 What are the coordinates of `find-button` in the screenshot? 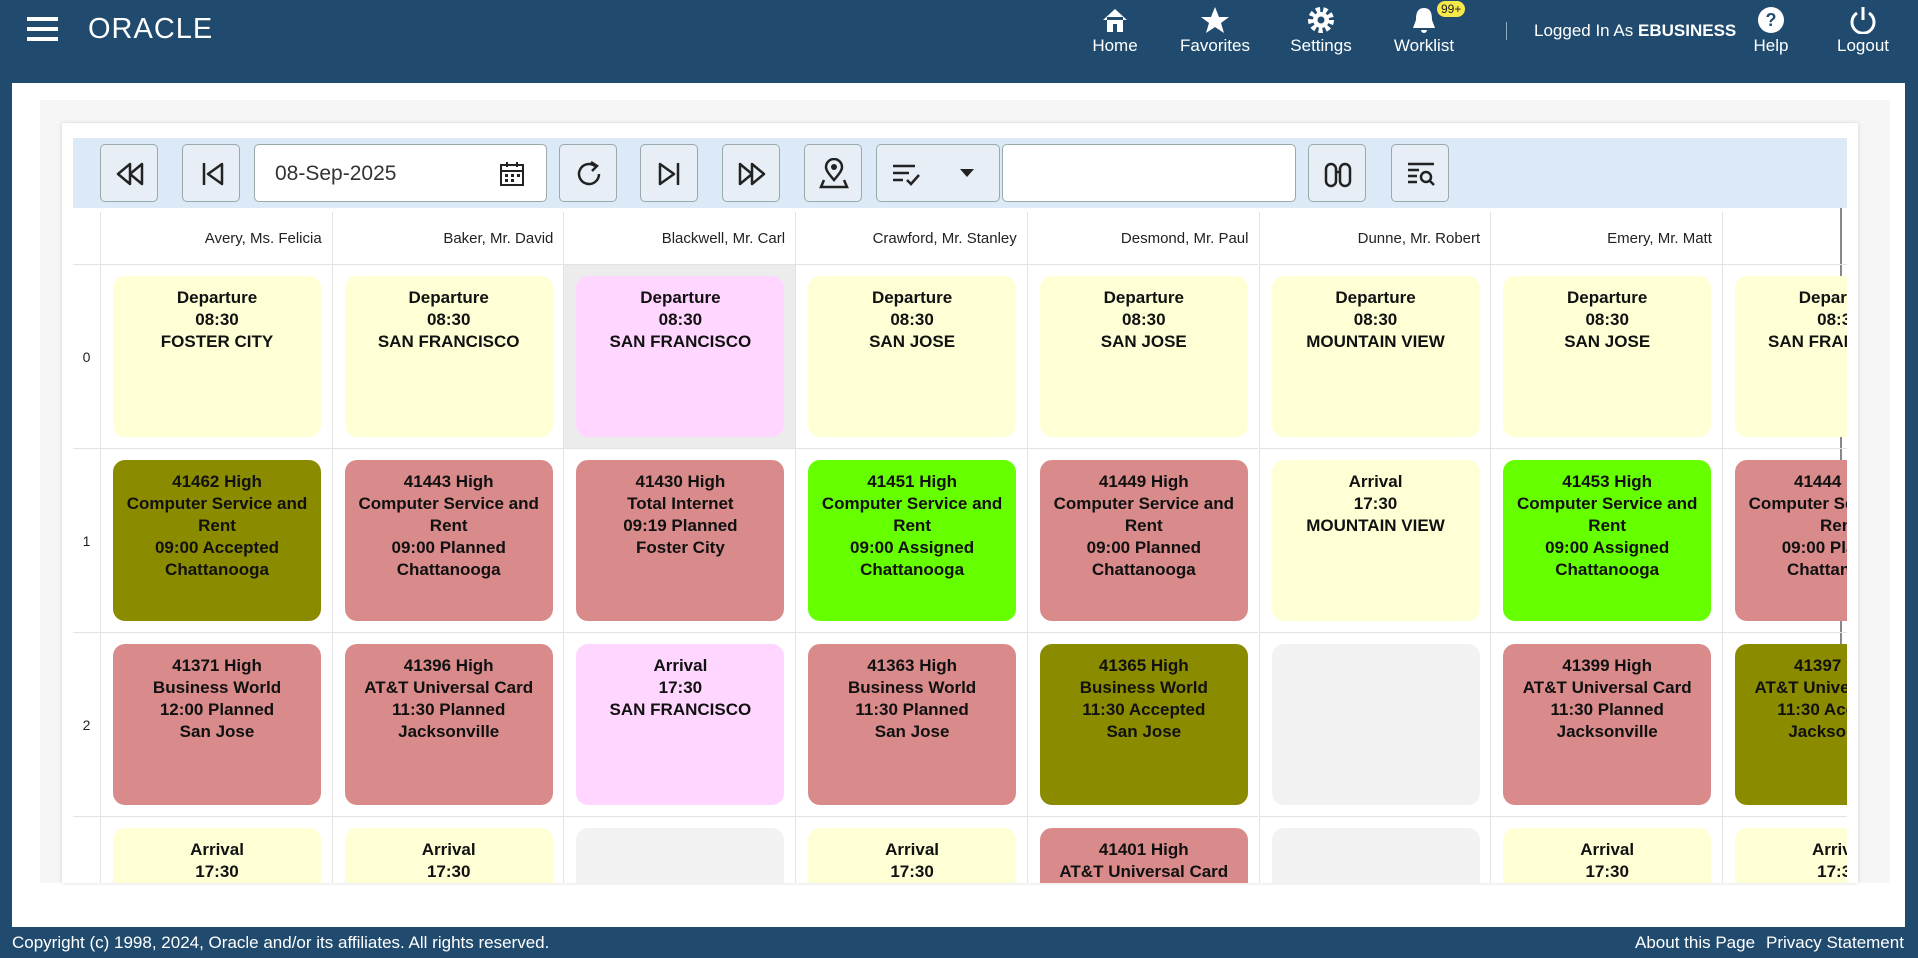 It's located at (1337, 173).